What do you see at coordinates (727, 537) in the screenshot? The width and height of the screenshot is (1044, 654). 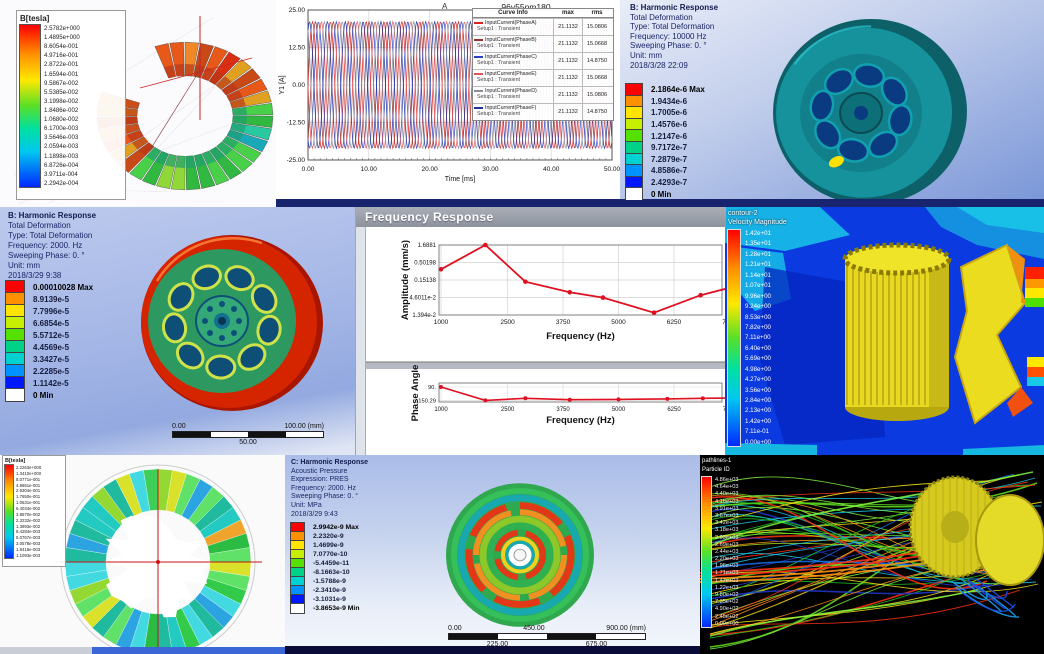 I see `legend-value: 2.93e+03` at bounding box center [727, 537].